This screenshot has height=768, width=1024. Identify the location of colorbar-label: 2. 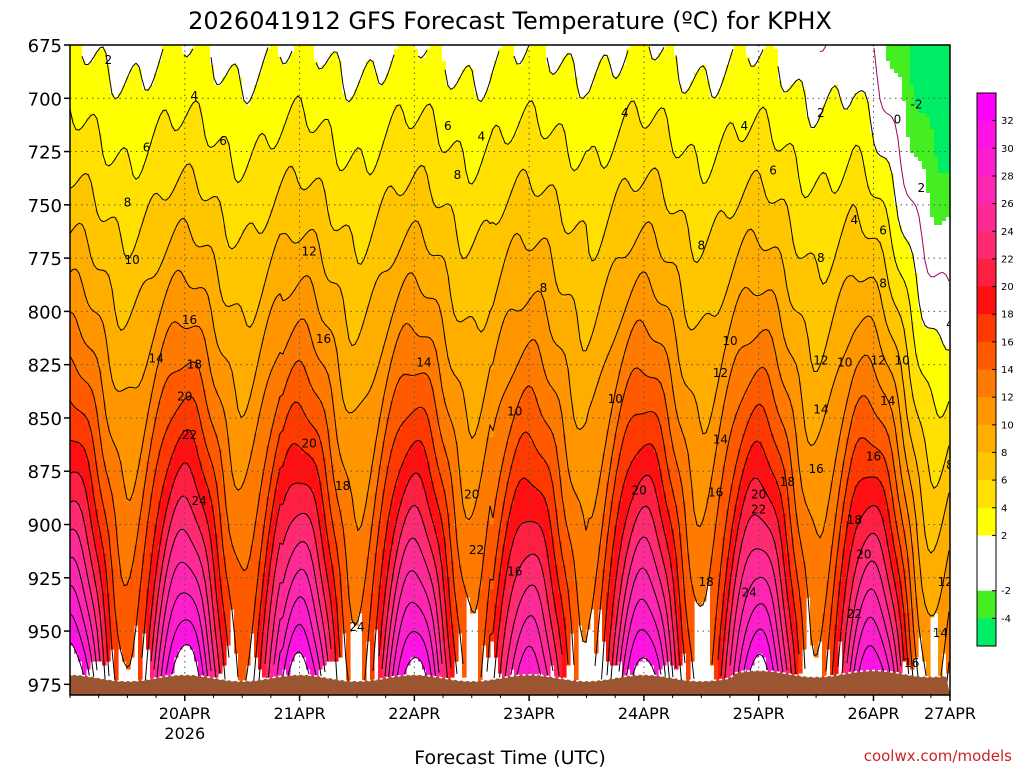
(1004, 536).